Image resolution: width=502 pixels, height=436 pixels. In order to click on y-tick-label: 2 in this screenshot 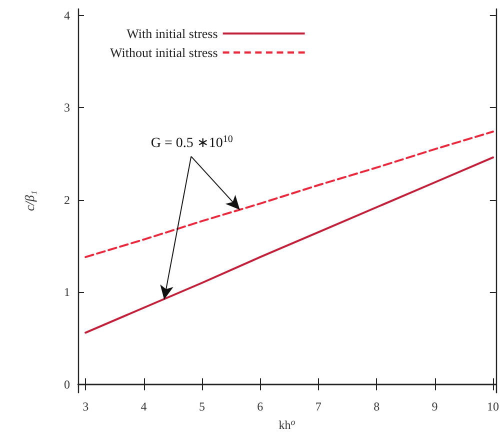, I will do `click(67, 199)`.